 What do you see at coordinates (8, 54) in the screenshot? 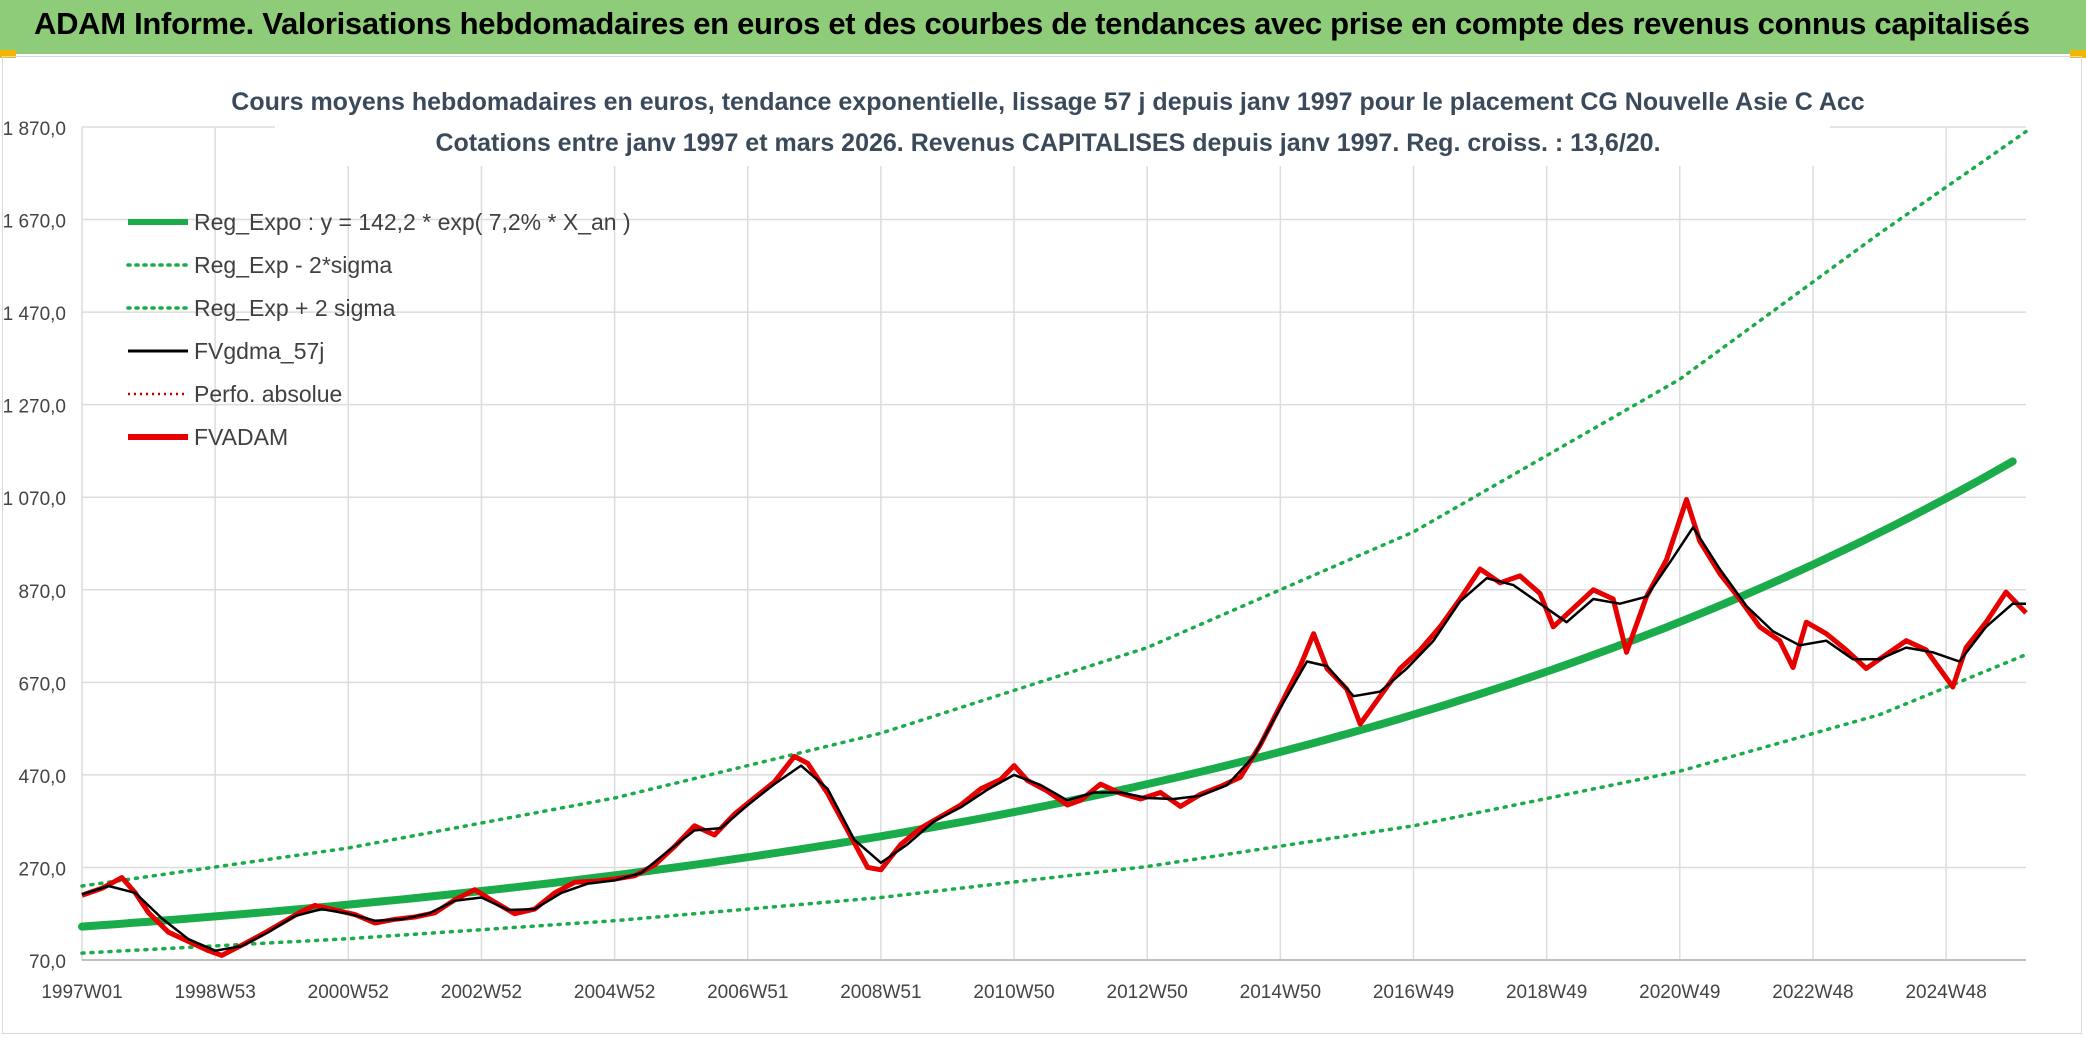
I see `corner-marker-left` at bounding box center [8, 54].